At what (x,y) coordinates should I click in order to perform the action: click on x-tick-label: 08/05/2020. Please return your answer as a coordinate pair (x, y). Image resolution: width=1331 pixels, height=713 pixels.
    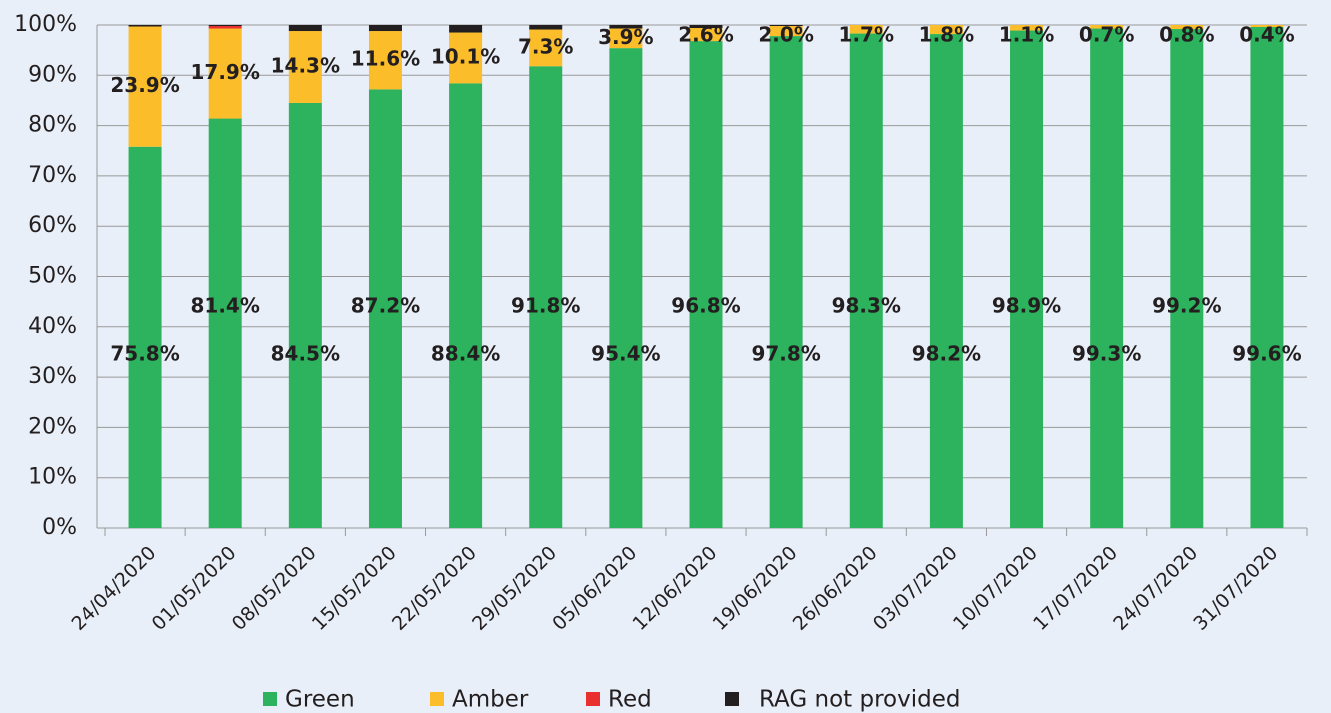
    Looking at the image, I should click on (274, 588).